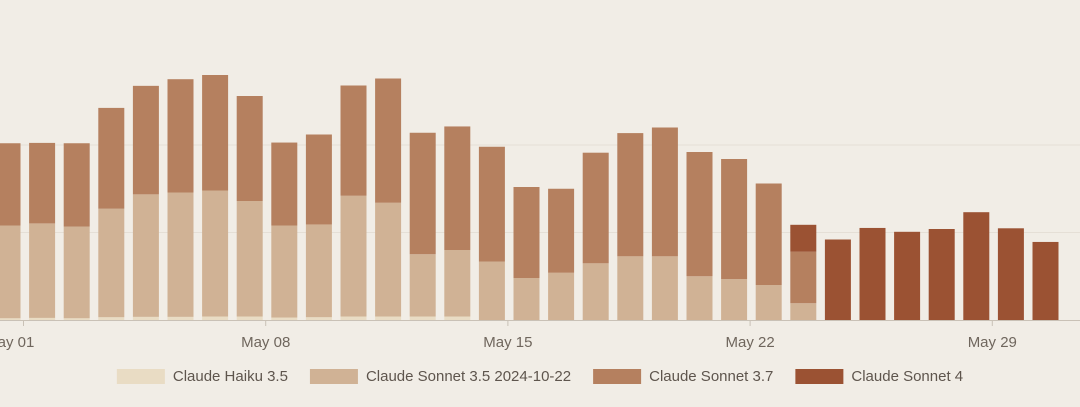 The image size is (1080, 407). I want to click on x-tick-label: May 29, so click(992, 342).